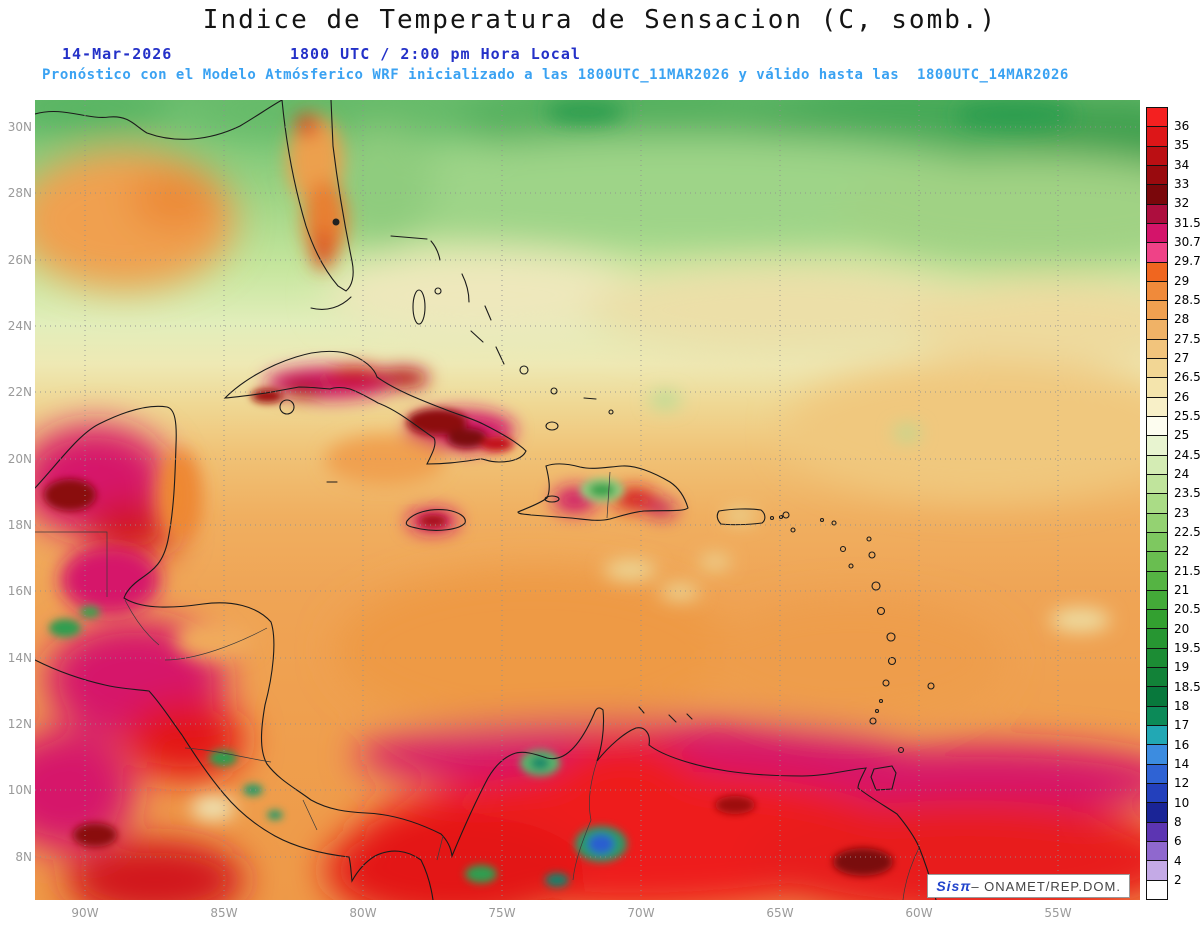 The image size is (1200, 927). I want to click on lat-tick-label: 24N, so click(19, 325).